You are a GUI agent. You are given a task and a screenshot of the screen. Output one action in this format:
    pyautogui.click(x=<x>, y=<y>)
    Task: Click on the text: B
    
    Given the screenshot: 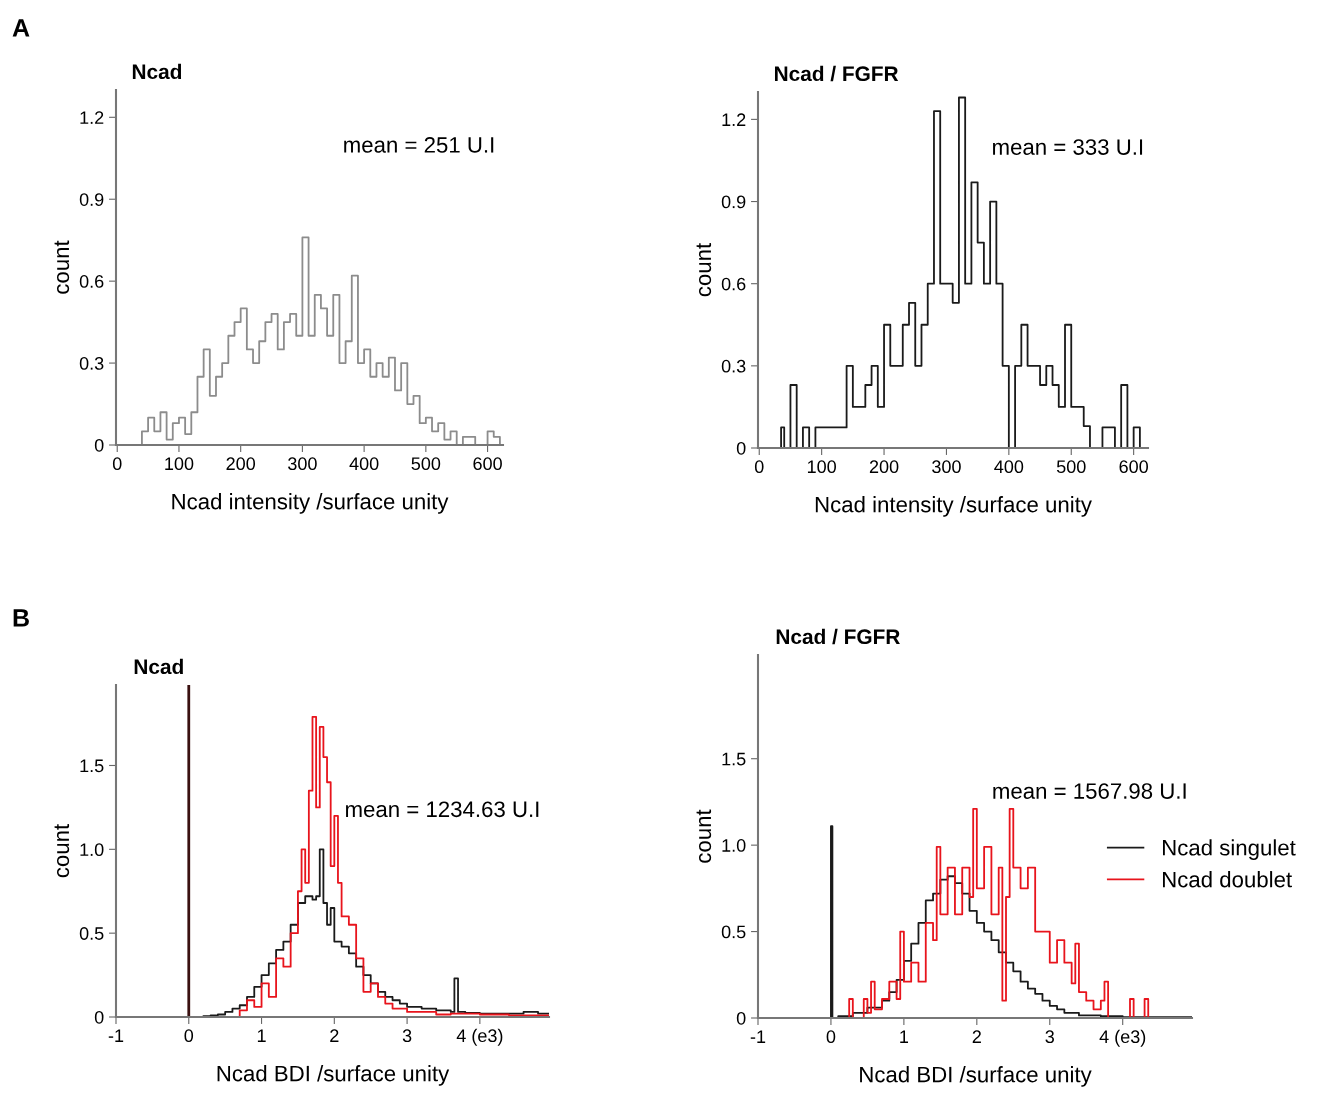 What is the action you would take?
    pyautogui.click(x=21, y=618)
    